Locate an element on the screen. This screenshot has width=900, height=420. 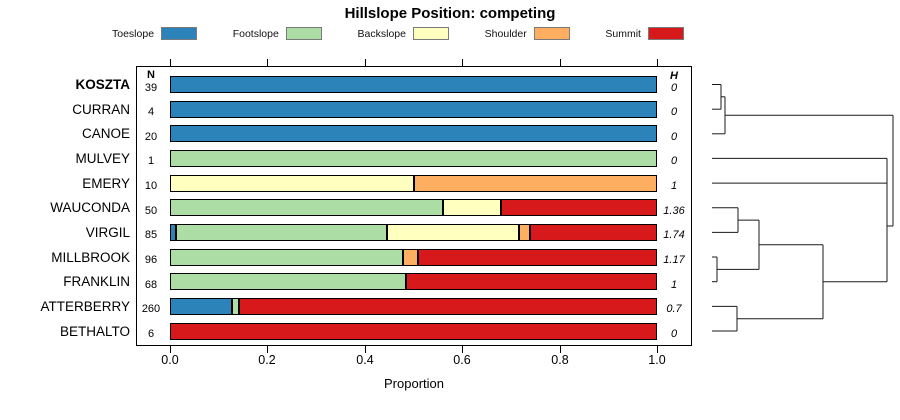
n-value: 1 is located at coordinates (151, 161).